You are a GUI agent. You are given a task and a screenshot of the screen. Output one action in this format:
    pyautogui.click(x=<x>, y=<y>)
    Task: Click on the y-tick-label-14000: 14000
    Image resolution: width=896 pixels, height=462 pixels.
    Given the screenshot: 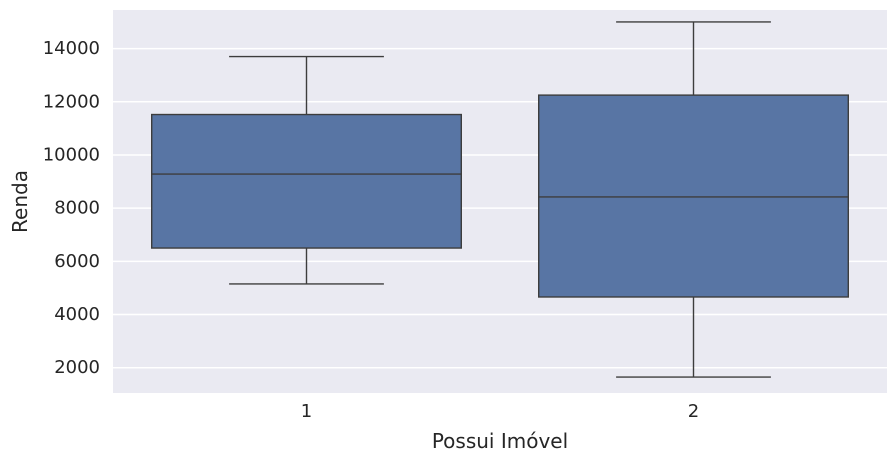 What is the action you would take?
    pyautogui.click(x=71, y=48)
    